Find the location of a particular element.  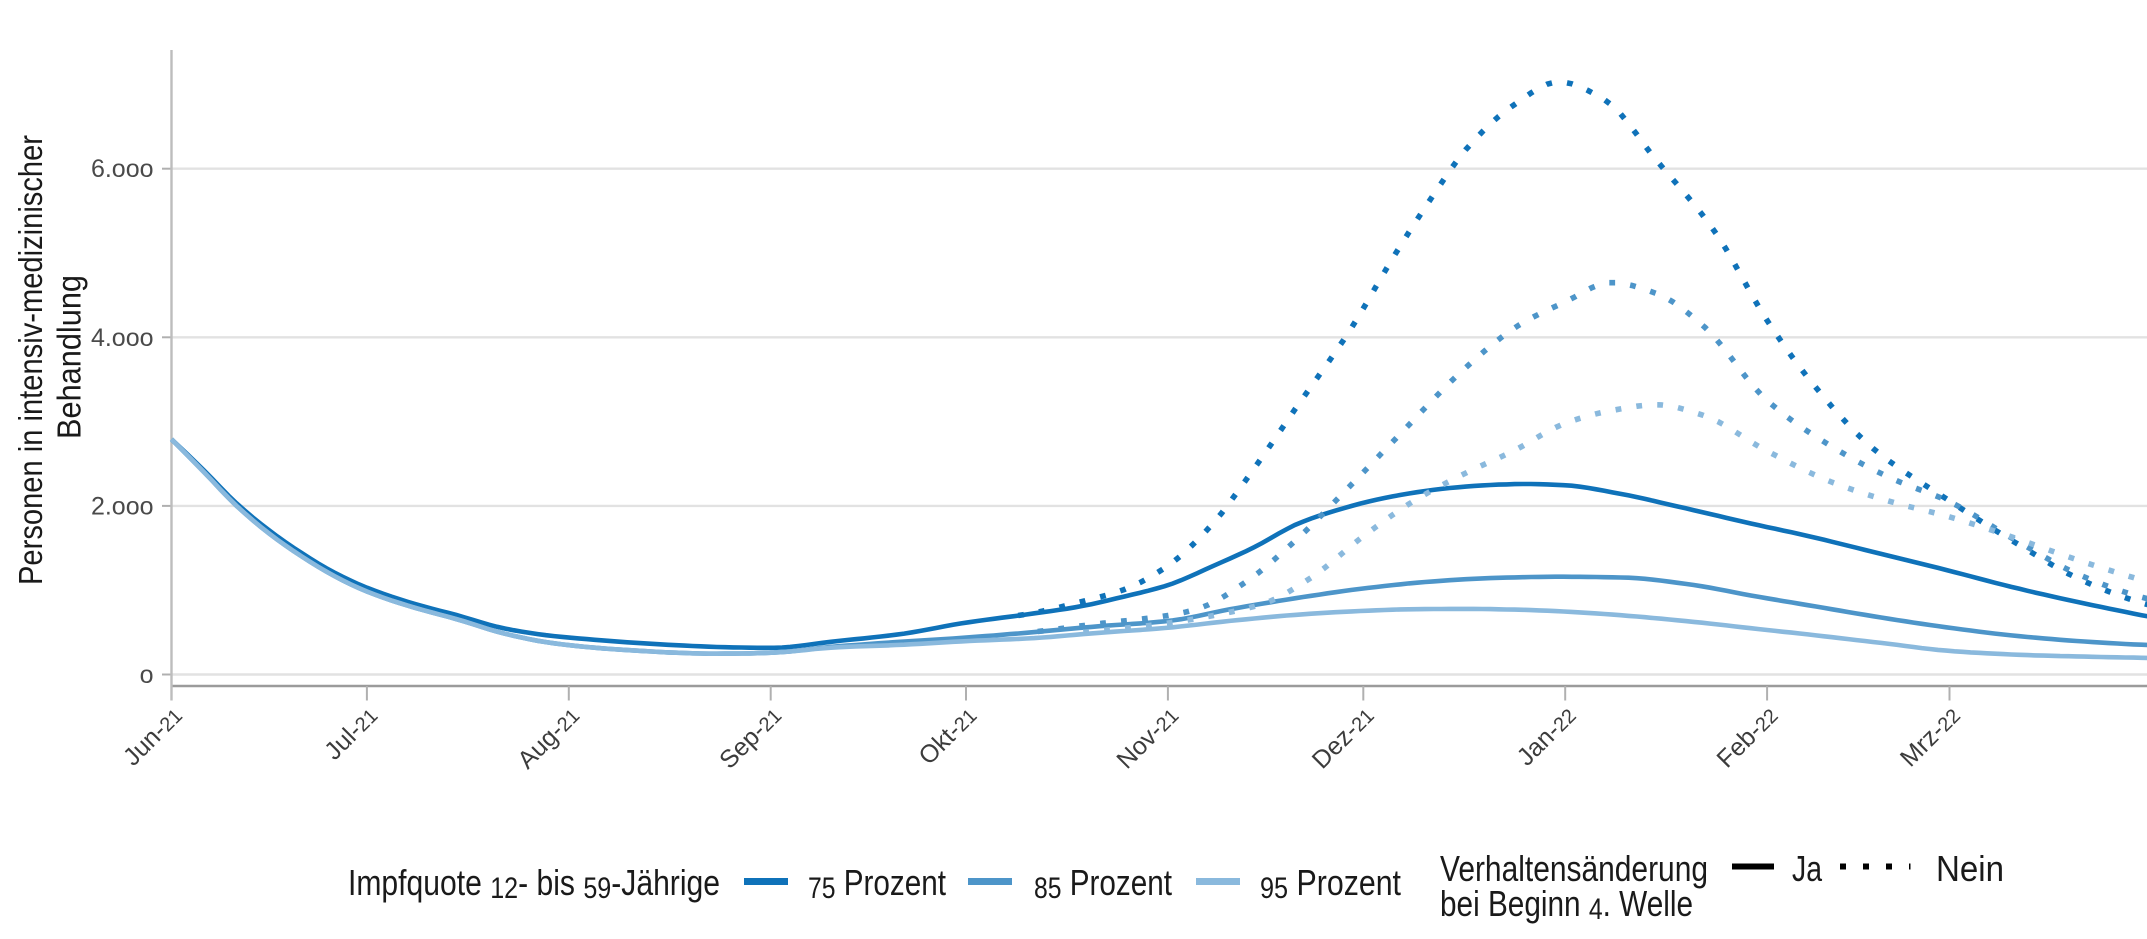

svg-text: 75 Prozent is located at coordinates (877, 883).